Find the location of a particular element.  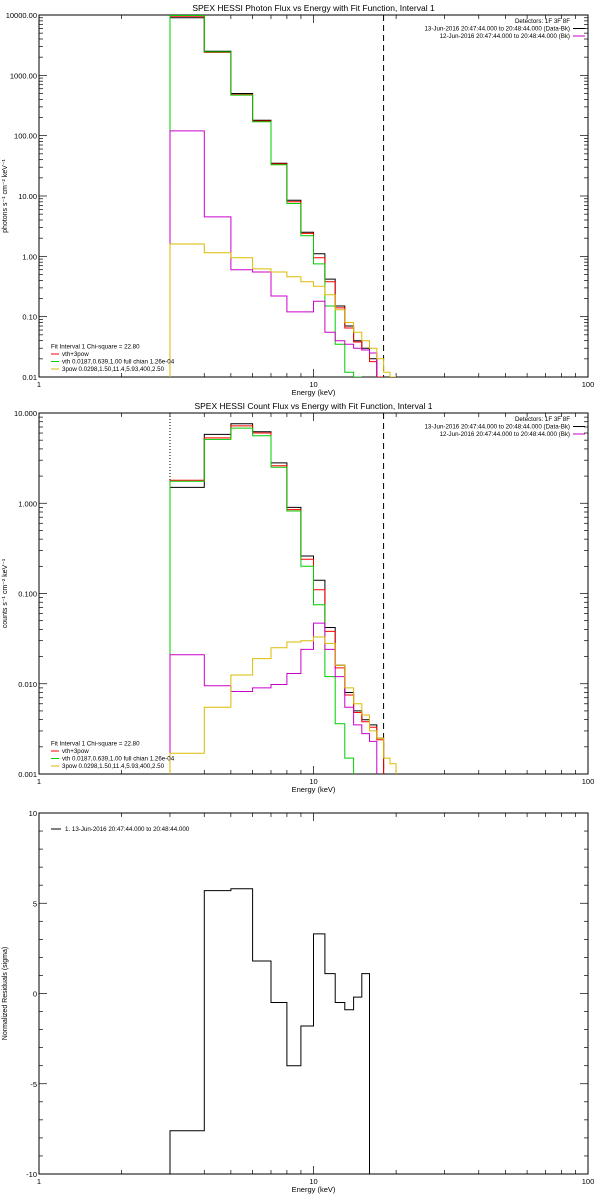

y-tick-label: 0.010 is located at coordinates (27, 684).